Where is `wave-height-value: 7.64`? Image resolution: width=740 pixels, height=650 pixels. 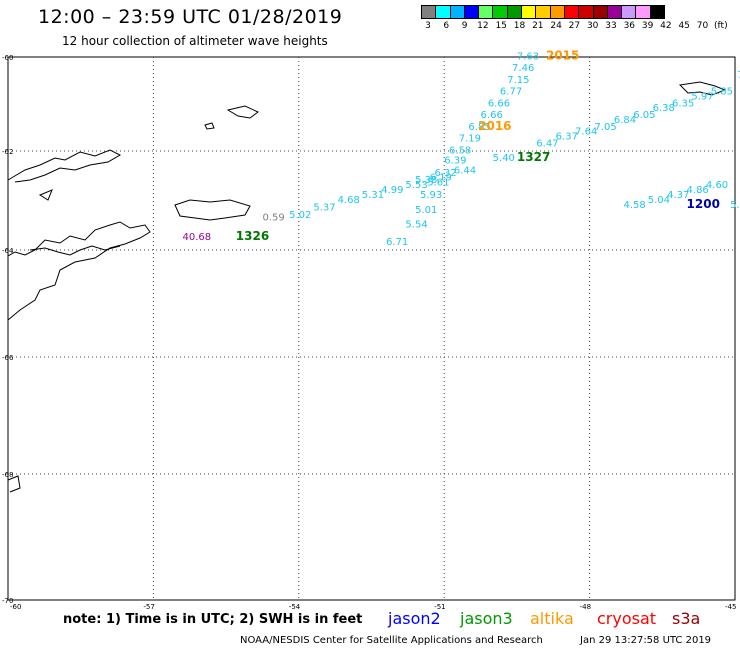 wave-height-value: 7.64 is located at coordinates (586, 132).